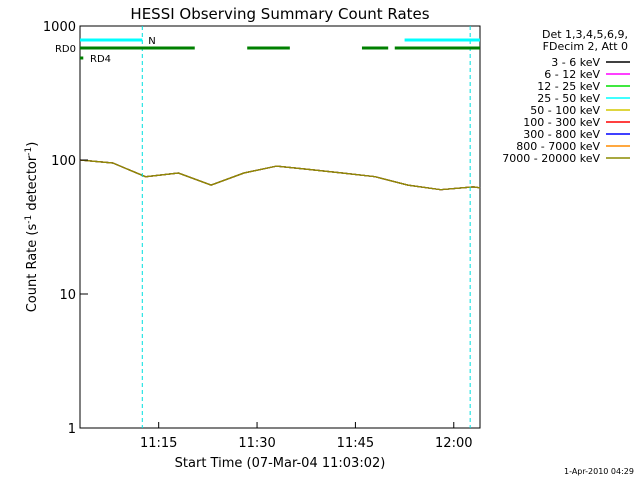 The width and height of the screenshot is (640, 480). I want to click on flag-layer: N RD0 RD4, so click(267, 50).